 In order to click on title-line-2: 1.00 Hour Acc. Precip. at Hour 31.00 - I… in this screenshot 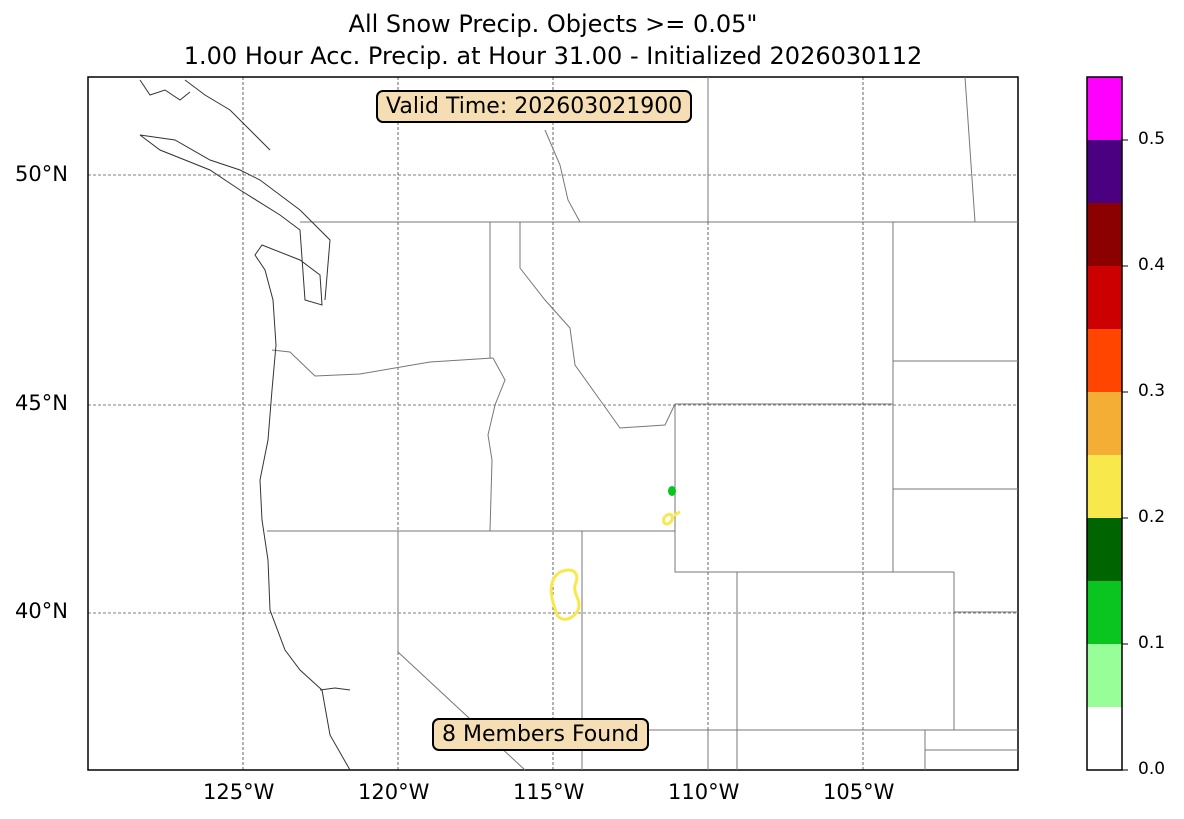, I will do `click(553, 56)`.